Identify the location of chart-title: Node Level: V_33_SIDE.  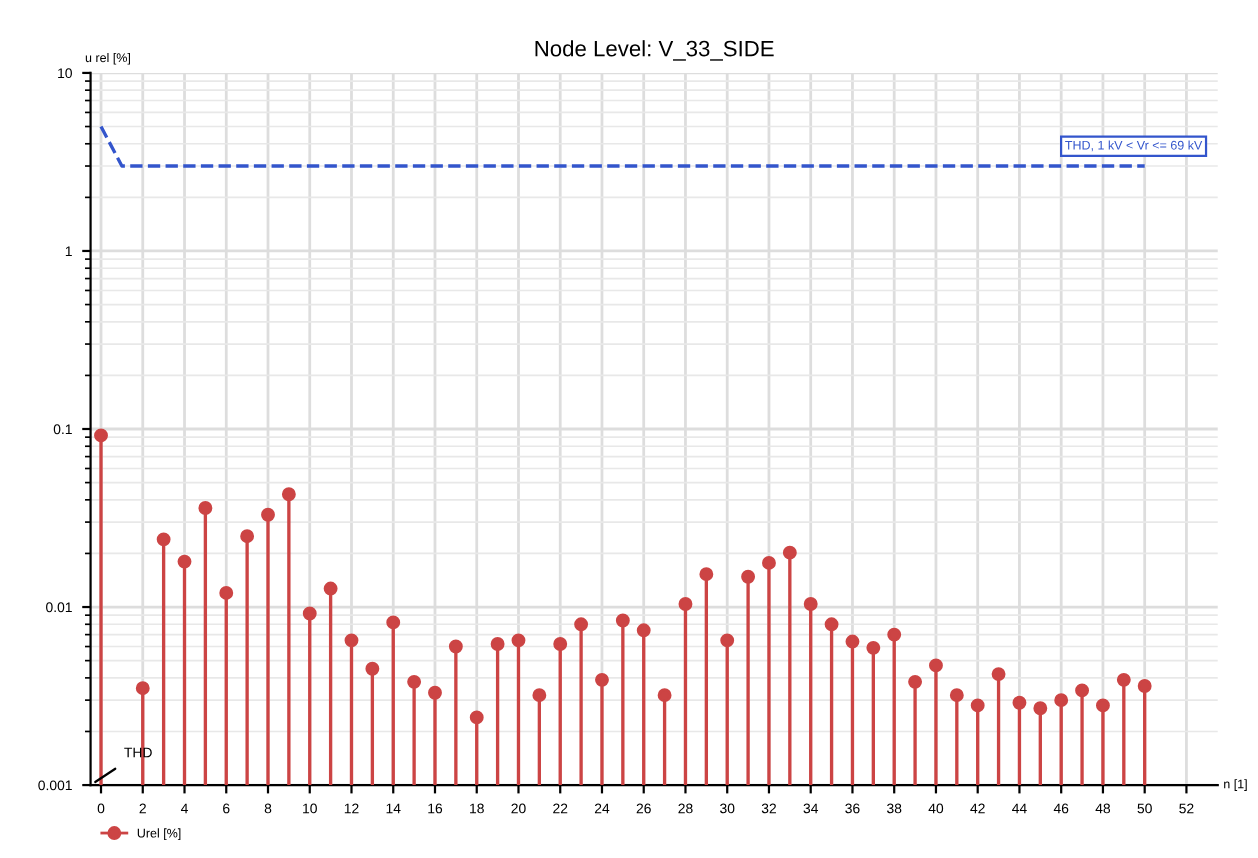
(654, 50).